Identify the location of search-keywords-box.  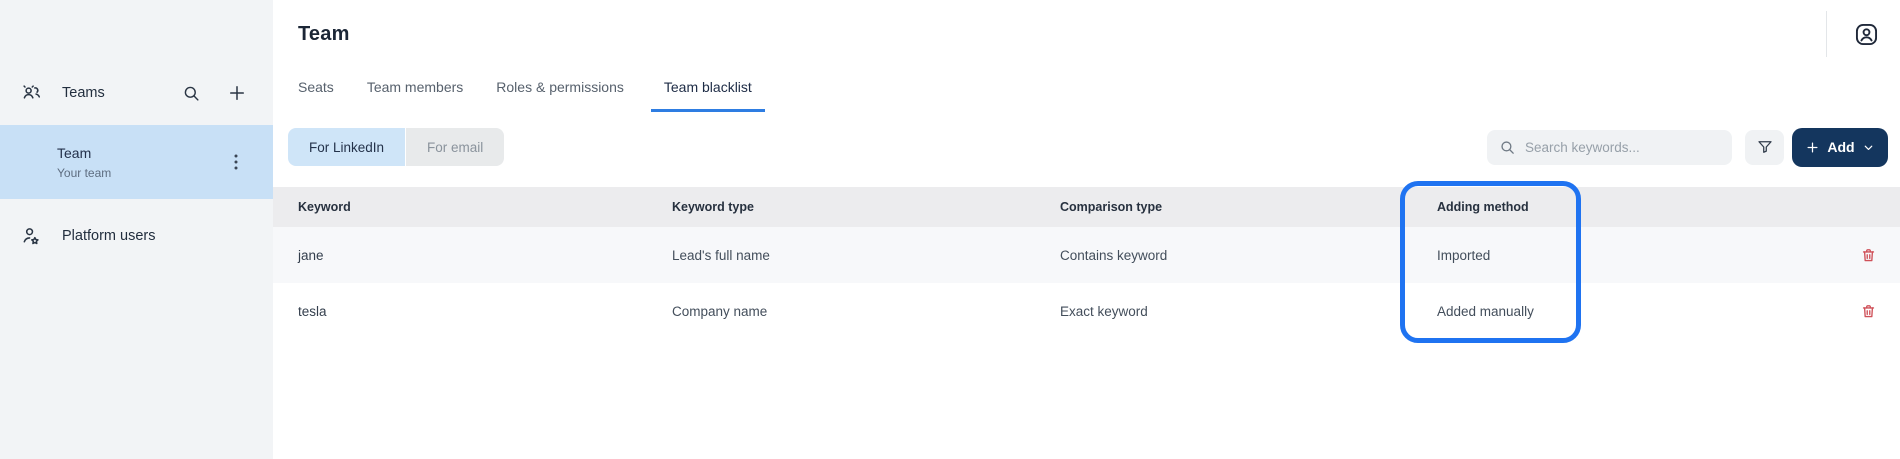
(1609, 147).